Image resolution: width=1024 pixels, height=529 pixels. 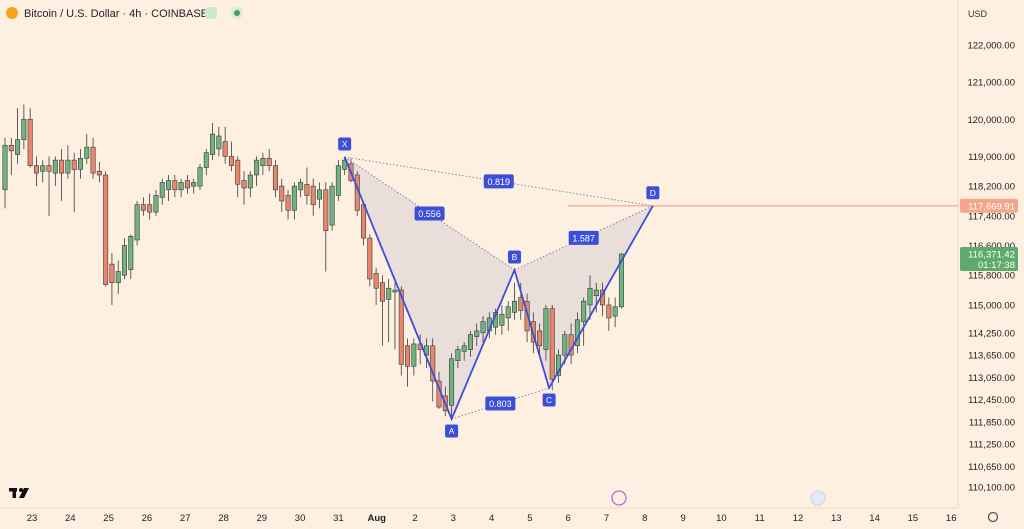 What do you see at coordinates (991, 216) in the screenshot?
I see `y-tick-label: 117,400.00` at bounding box center [991, 216].